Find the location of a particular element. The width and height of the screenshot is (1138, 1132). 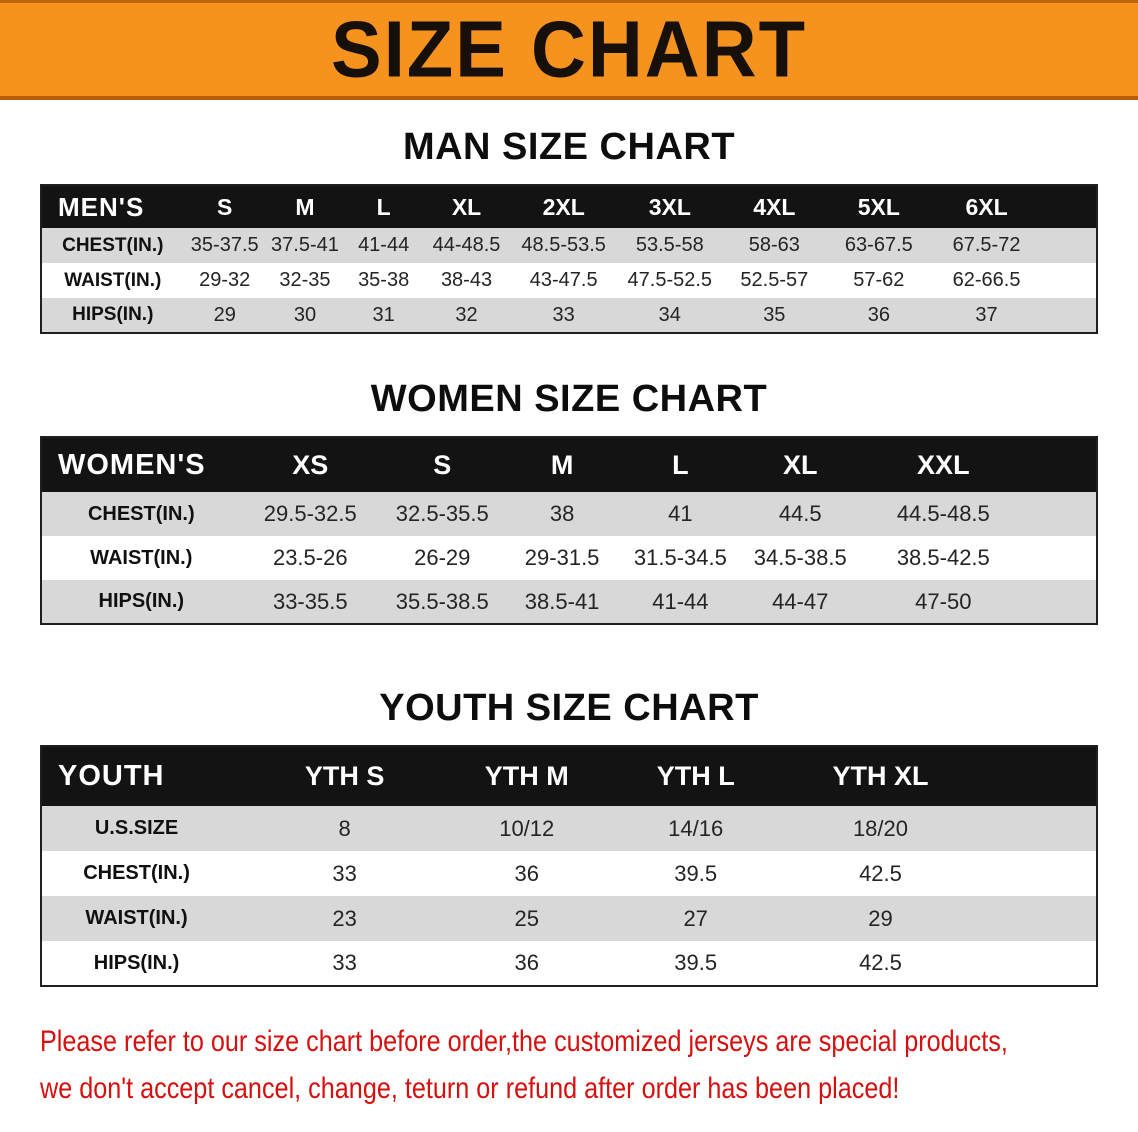

table-row: WAIST(IN.) 23 25 27 29 is located at coordinates (569, 918).